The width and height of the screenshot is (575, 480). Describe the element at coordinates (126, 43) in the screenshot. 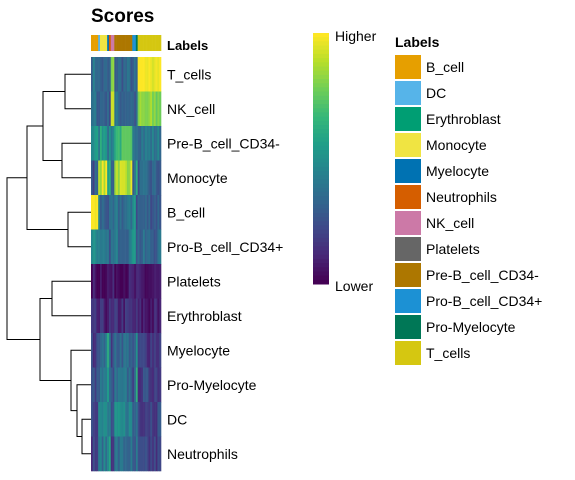

I see `annotation-track` at that location.